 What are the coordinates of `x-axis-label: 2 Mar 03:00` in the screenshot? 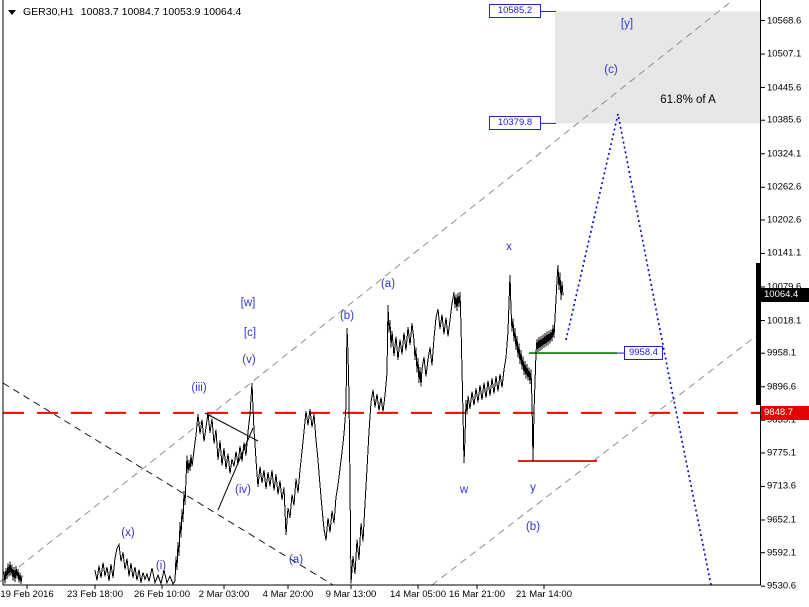 It's located at (224, 594).